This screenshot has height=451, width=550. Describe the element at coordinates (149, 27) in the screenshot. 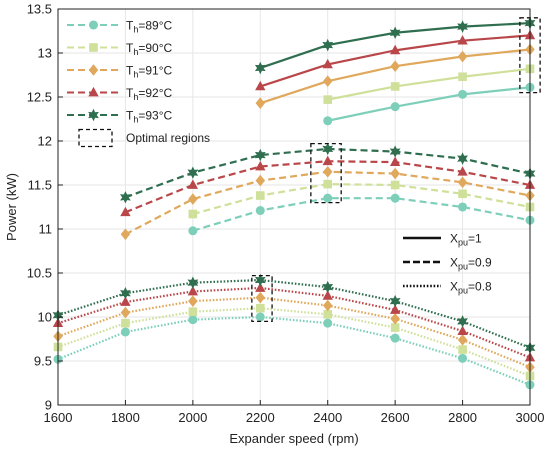

I see `legend-label-th89: Th=89°C` at that location.